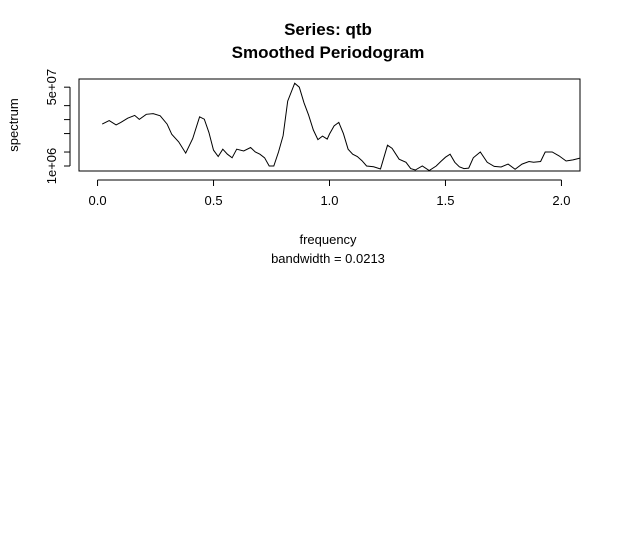  Describe the element at coordinates (98, 200) in the screenshot. I see `x-tick-label: 0.0` at that location.